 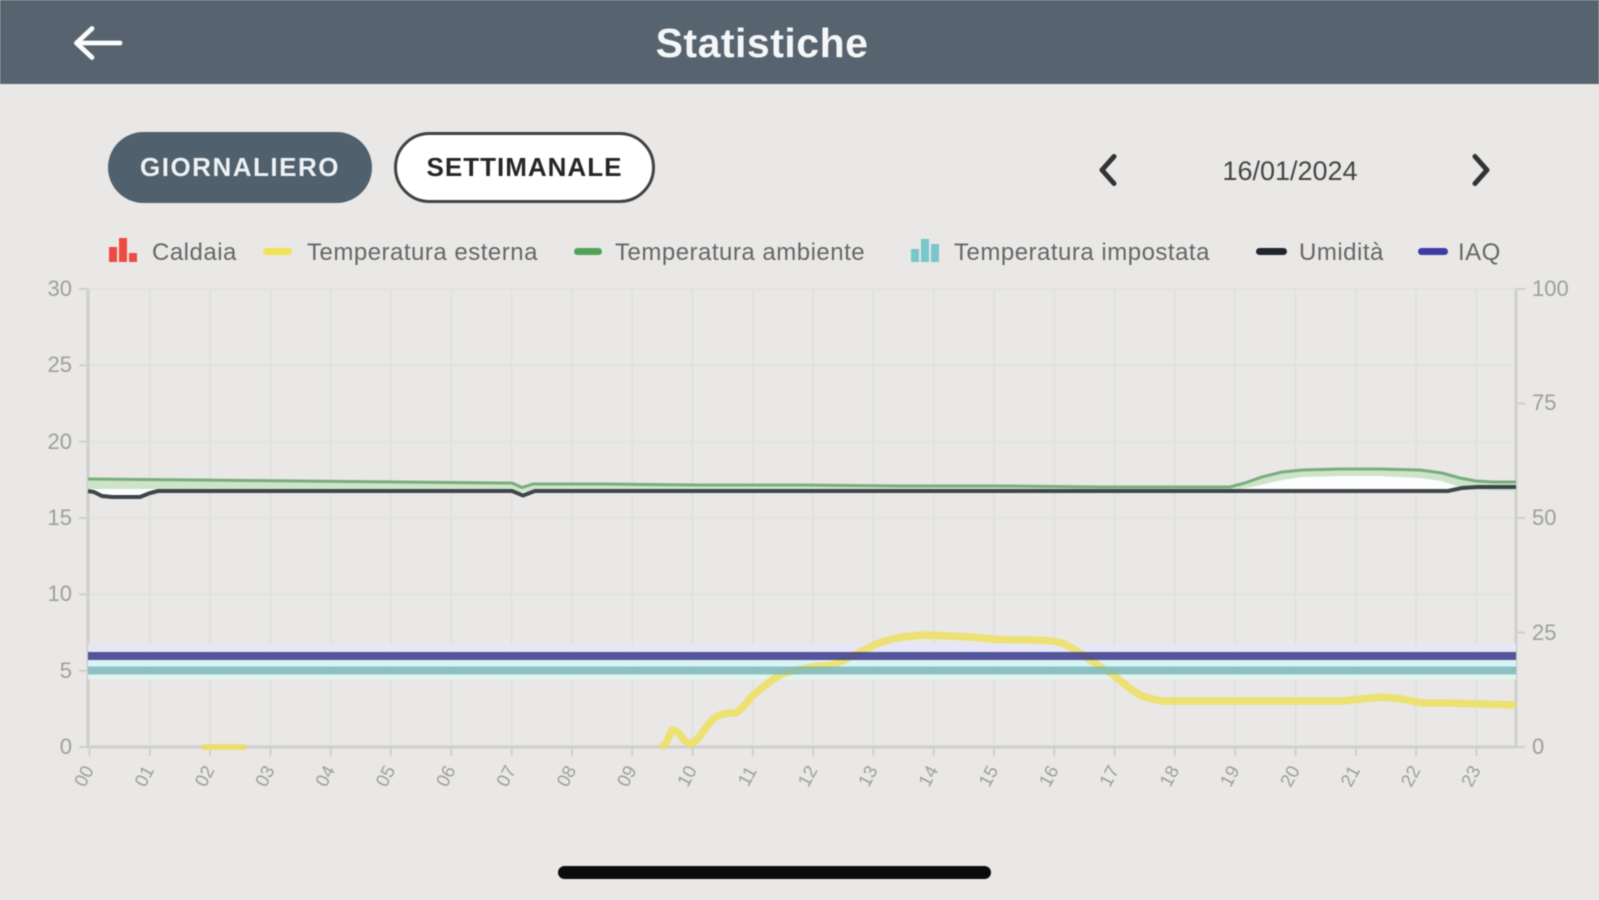 I want to click on svg-text: 5, so click(x=66, y=670).